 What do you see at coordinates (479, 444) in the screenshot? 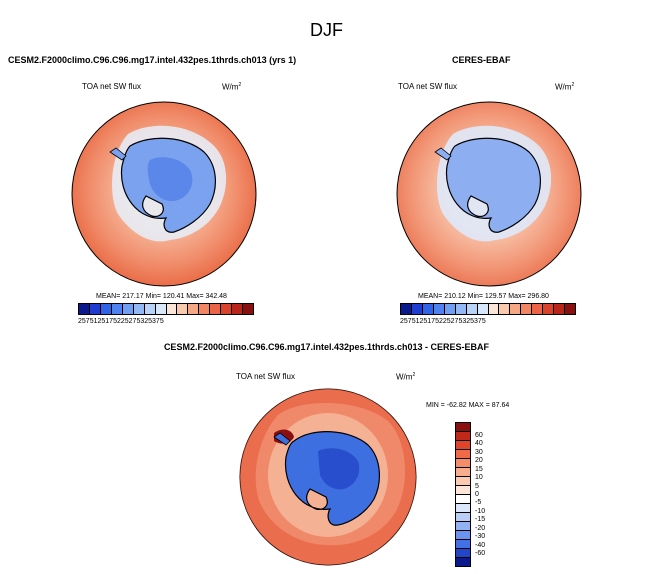
I see `colorbar-tick-label: 40` at bounding box center [479, 444].